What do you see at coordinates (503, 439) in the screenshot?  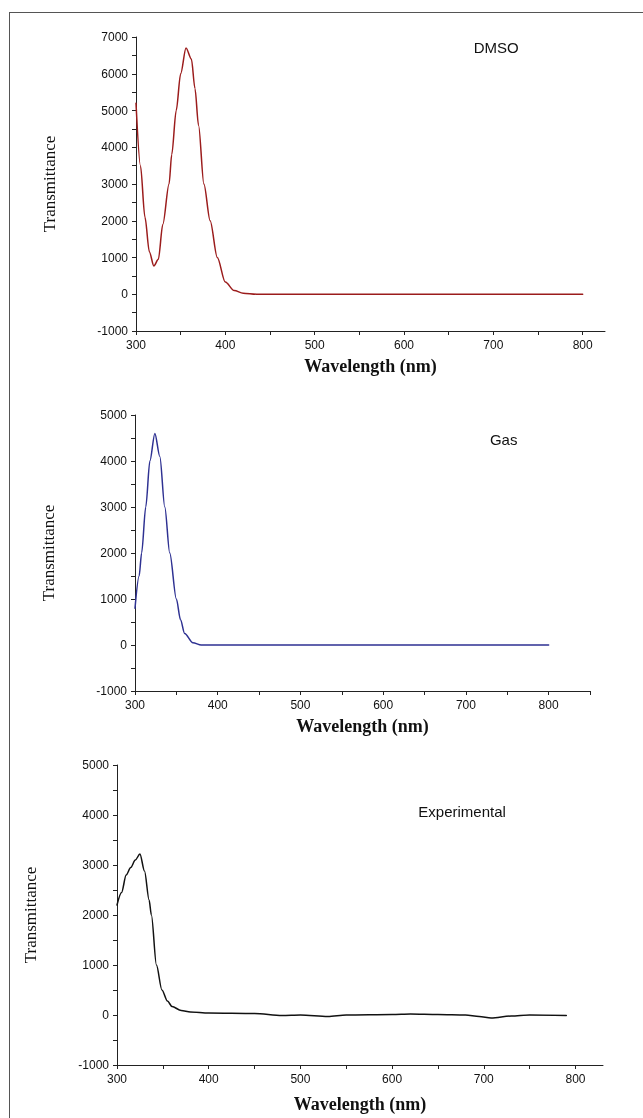 I see `annotation: Gas` at bounding box center [503, 439].